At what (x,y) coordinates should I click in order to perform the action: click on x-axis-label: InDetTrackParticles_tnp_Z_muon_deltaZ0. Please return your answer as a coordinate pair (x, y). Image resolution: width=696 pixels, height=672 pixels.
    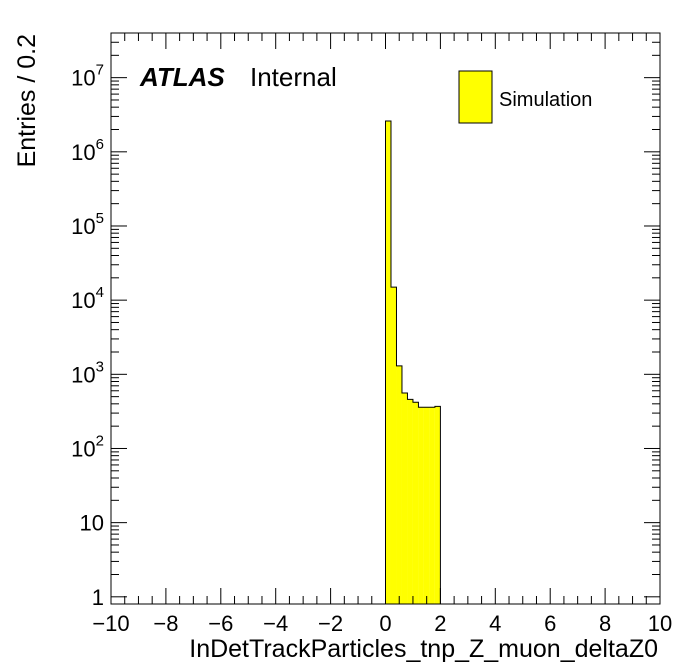
    Looking at the image, I should click on (423, 649).